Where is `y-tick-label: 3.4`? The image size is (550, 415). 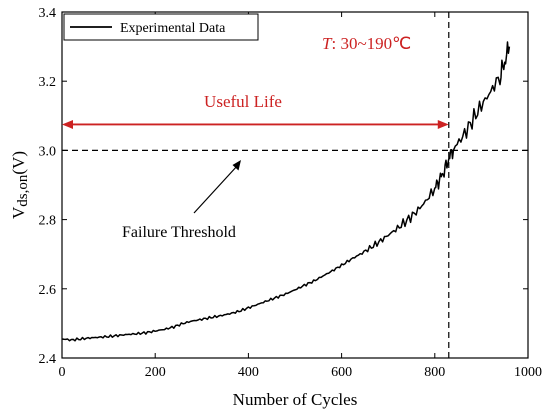
y-tick-label: 3.4 is located at coordinates (48, 13).